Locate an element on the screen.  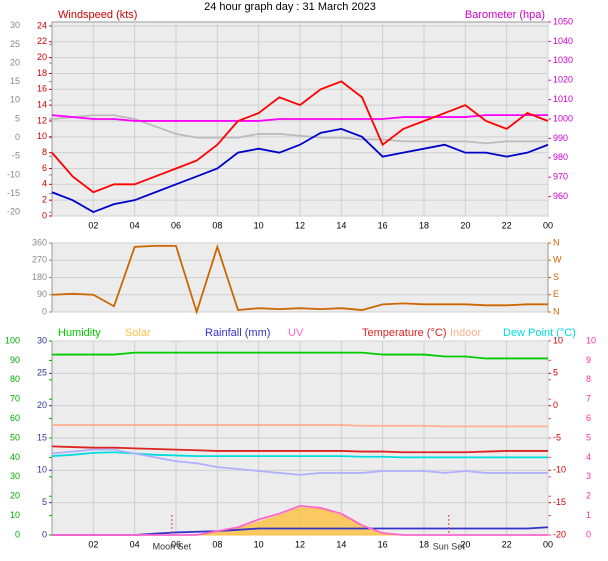
y2-tick-label: S is located at coordinates (556, 277).